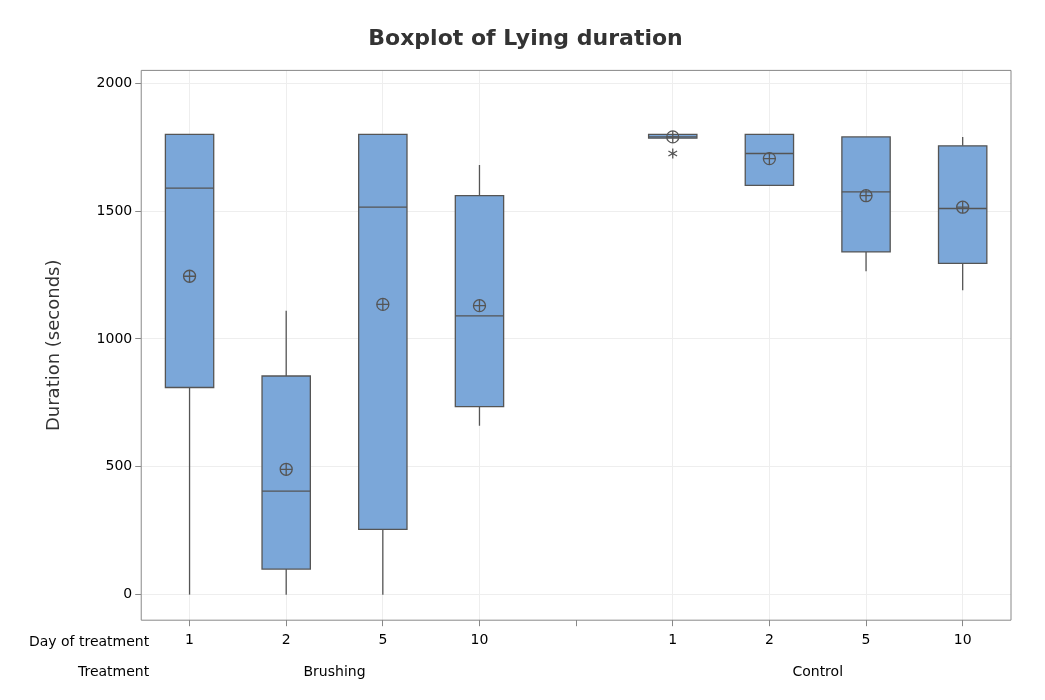  Describe the element at coordinates (334, 670) in the screenshot. I see `text: Brushing` at that location.